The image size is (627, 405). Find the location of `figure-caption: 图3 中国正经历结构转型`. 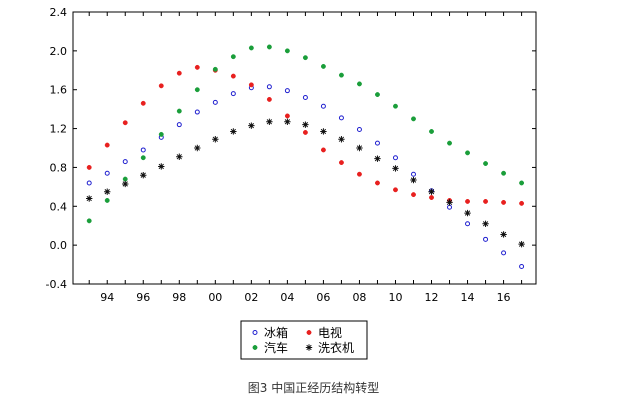

figure-caption: 图3 中国正经历结构转型 is located at coordinates (313, 388).